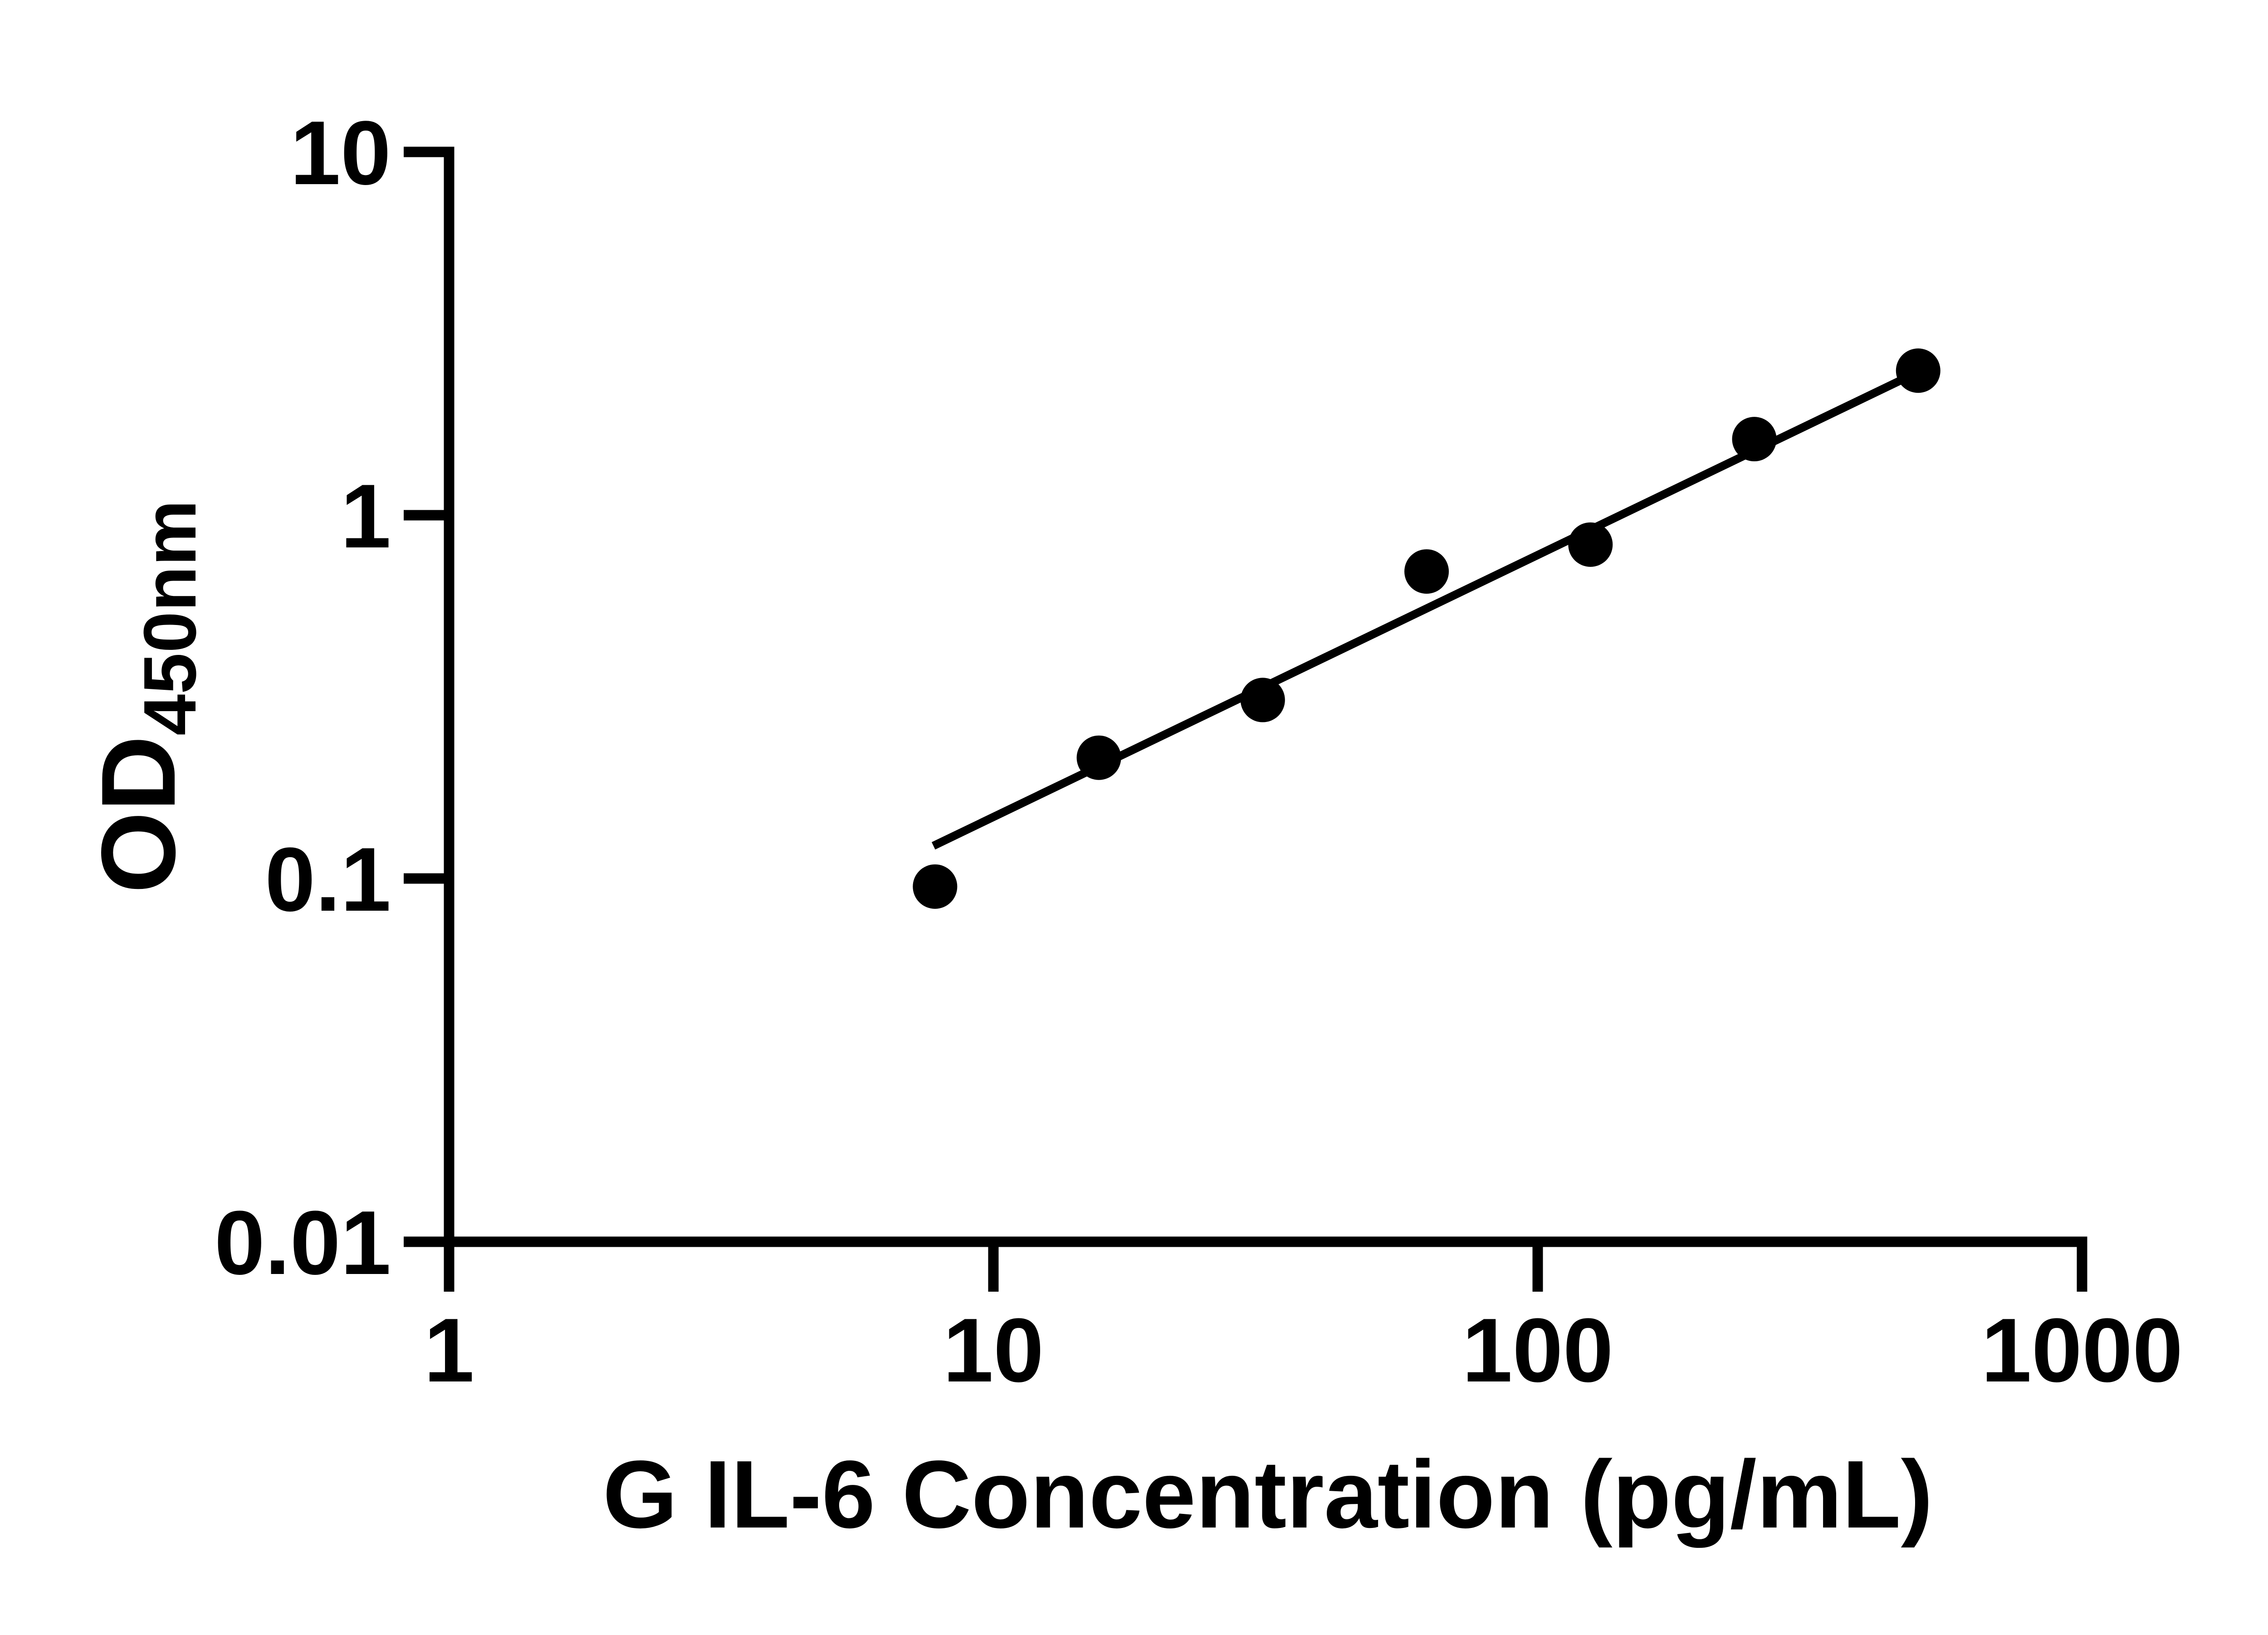  What do you see at coordinates (340, 153) in the screenshot?
I see `y-tick-label: 10` at bounding box center [340, 153].